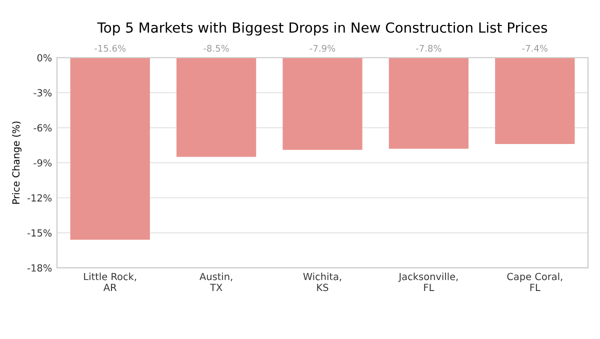  What do you see at coordinates (40, 198) in the screenshot?
I see `y-tick-label: -12%` at bounding box center [40, 198].